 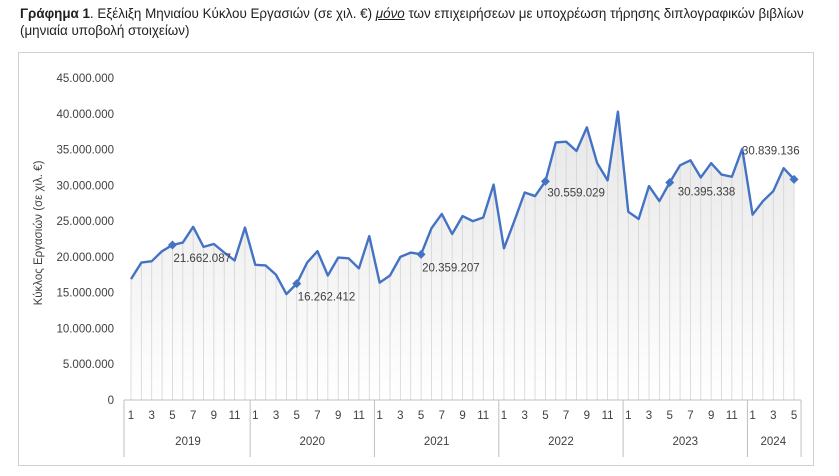 What do you see at coordinates (85, 258) in the screenshot?
I see `y-tick-label: 20.000.000` at bounding box center [85, 258].